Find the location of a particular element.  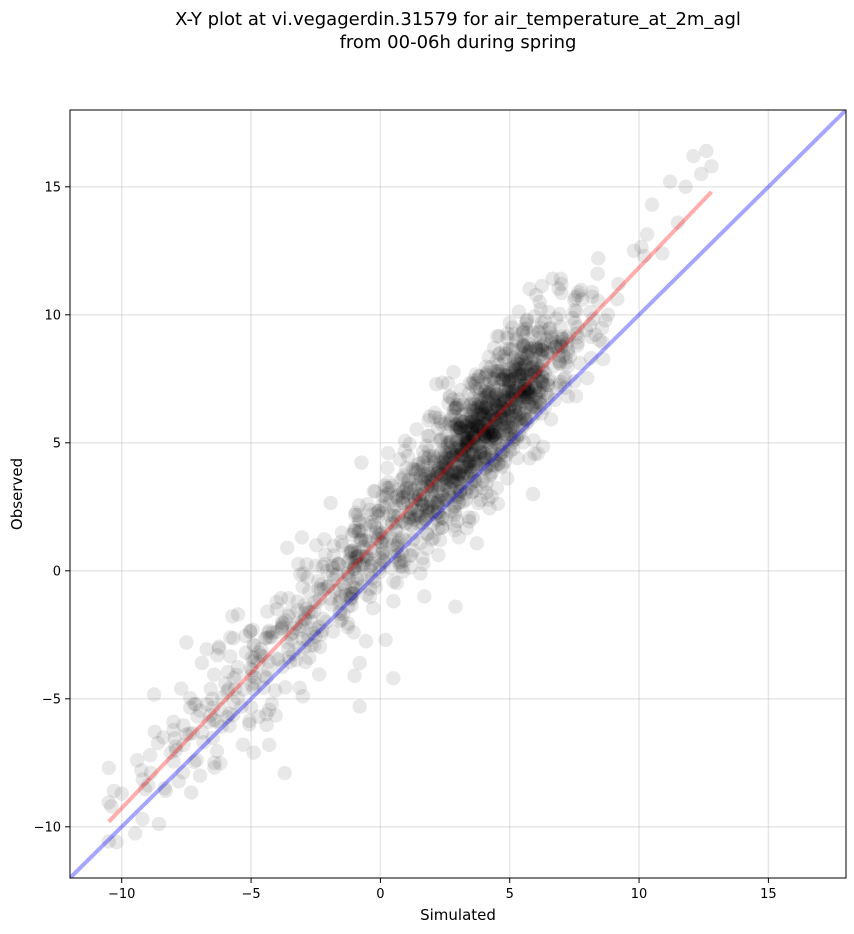

y-tick-label: 0 is located at coordinates (57, 571).